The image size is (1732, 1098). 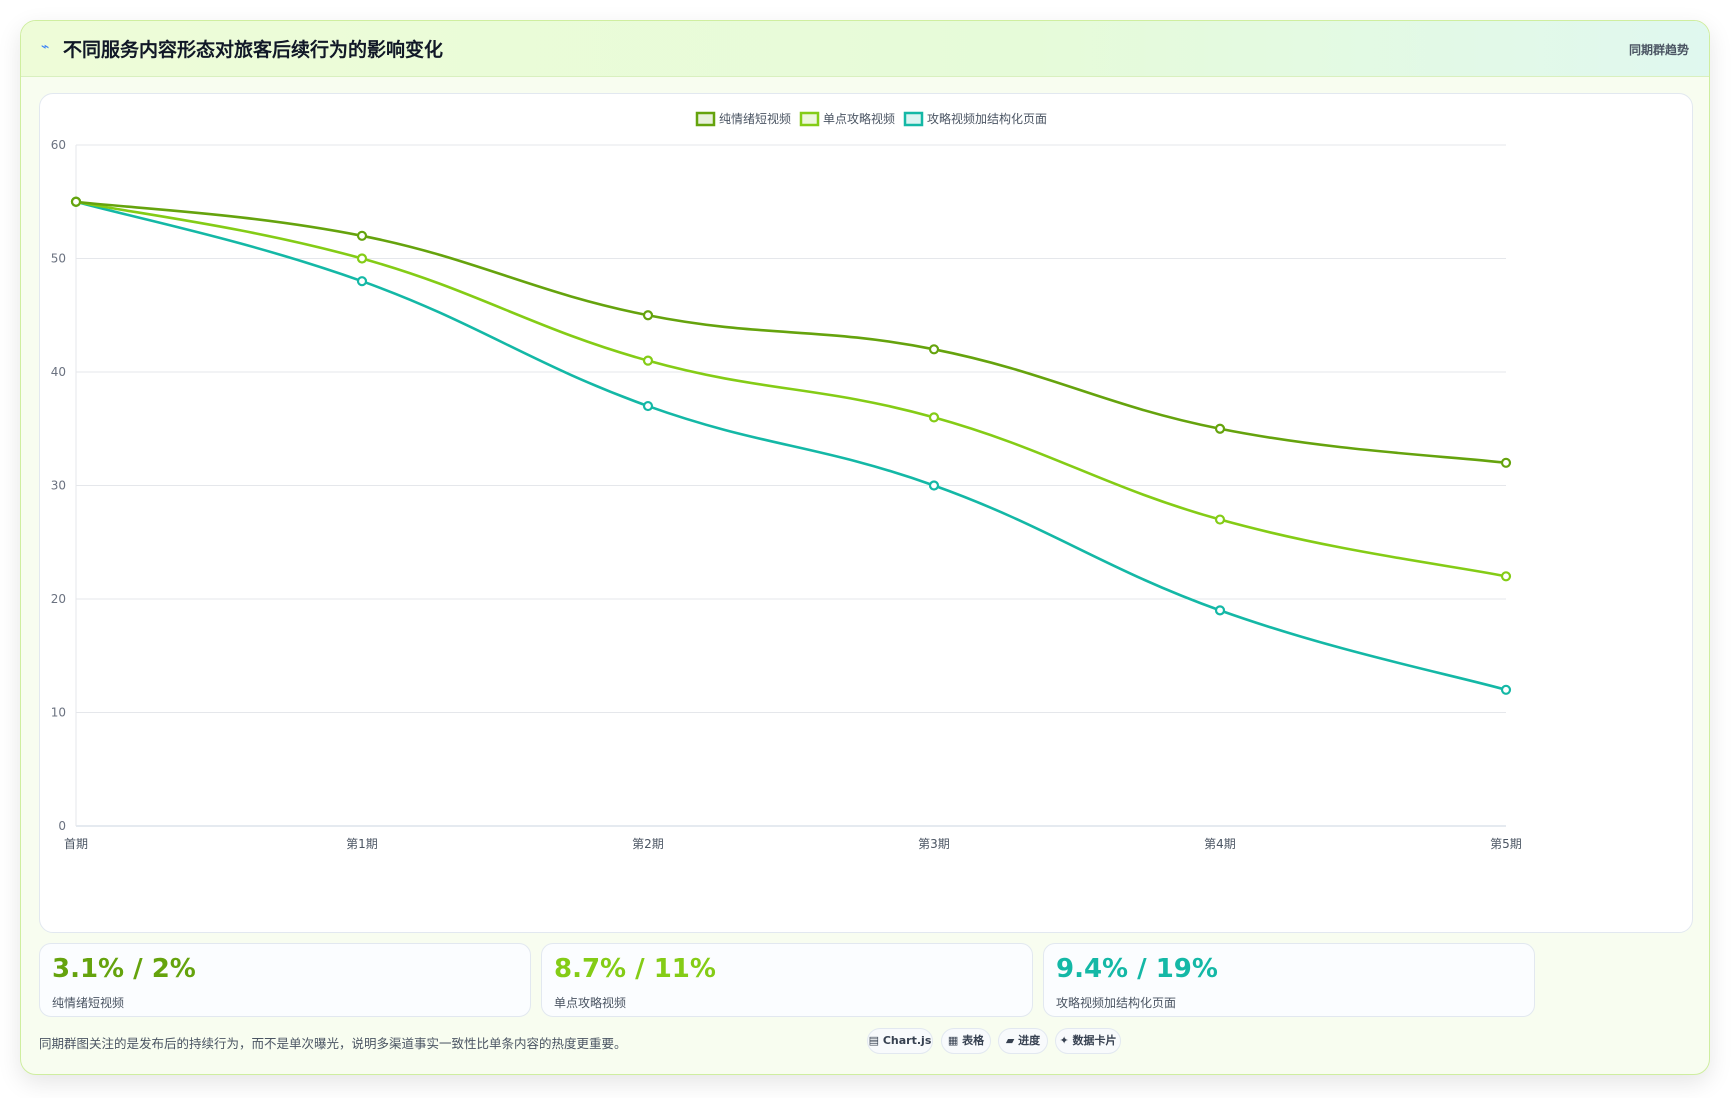 What do you see at coordinates (953, 1040) in the screenshot?
I see `table-icon: ▦` at bounding box center [953, 1040].